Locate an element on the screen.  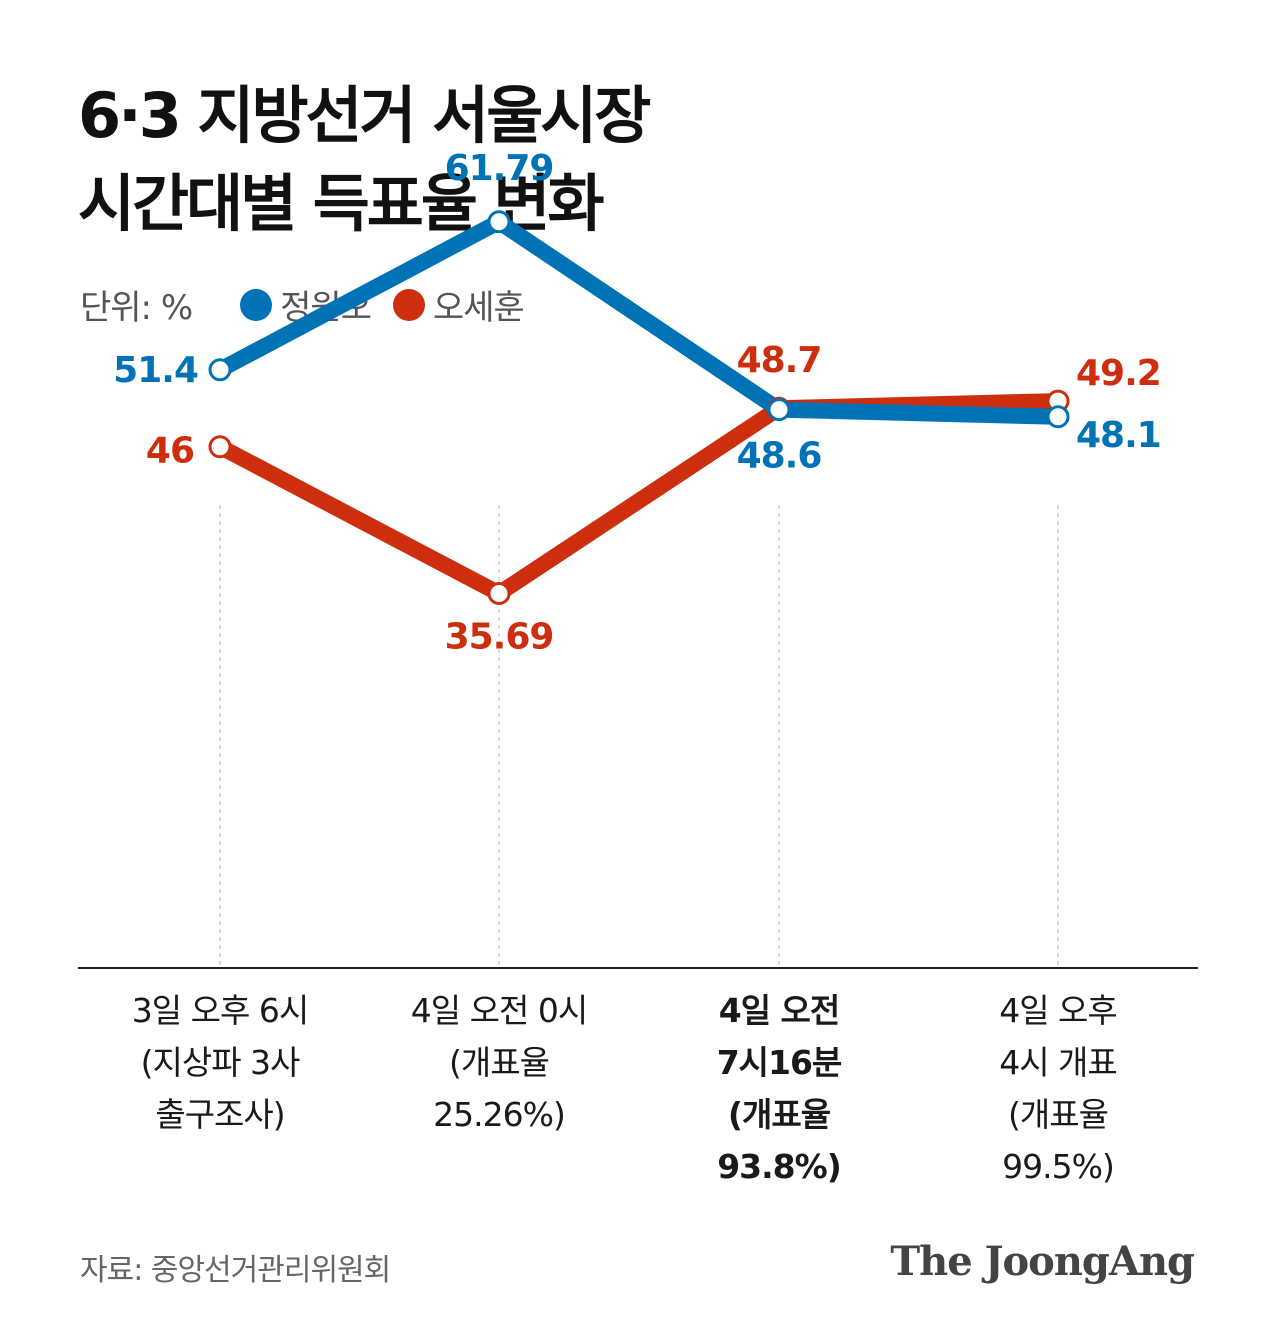
category-label-0-0: 3일 오후 6시 is located at coordinates (220, 1010).